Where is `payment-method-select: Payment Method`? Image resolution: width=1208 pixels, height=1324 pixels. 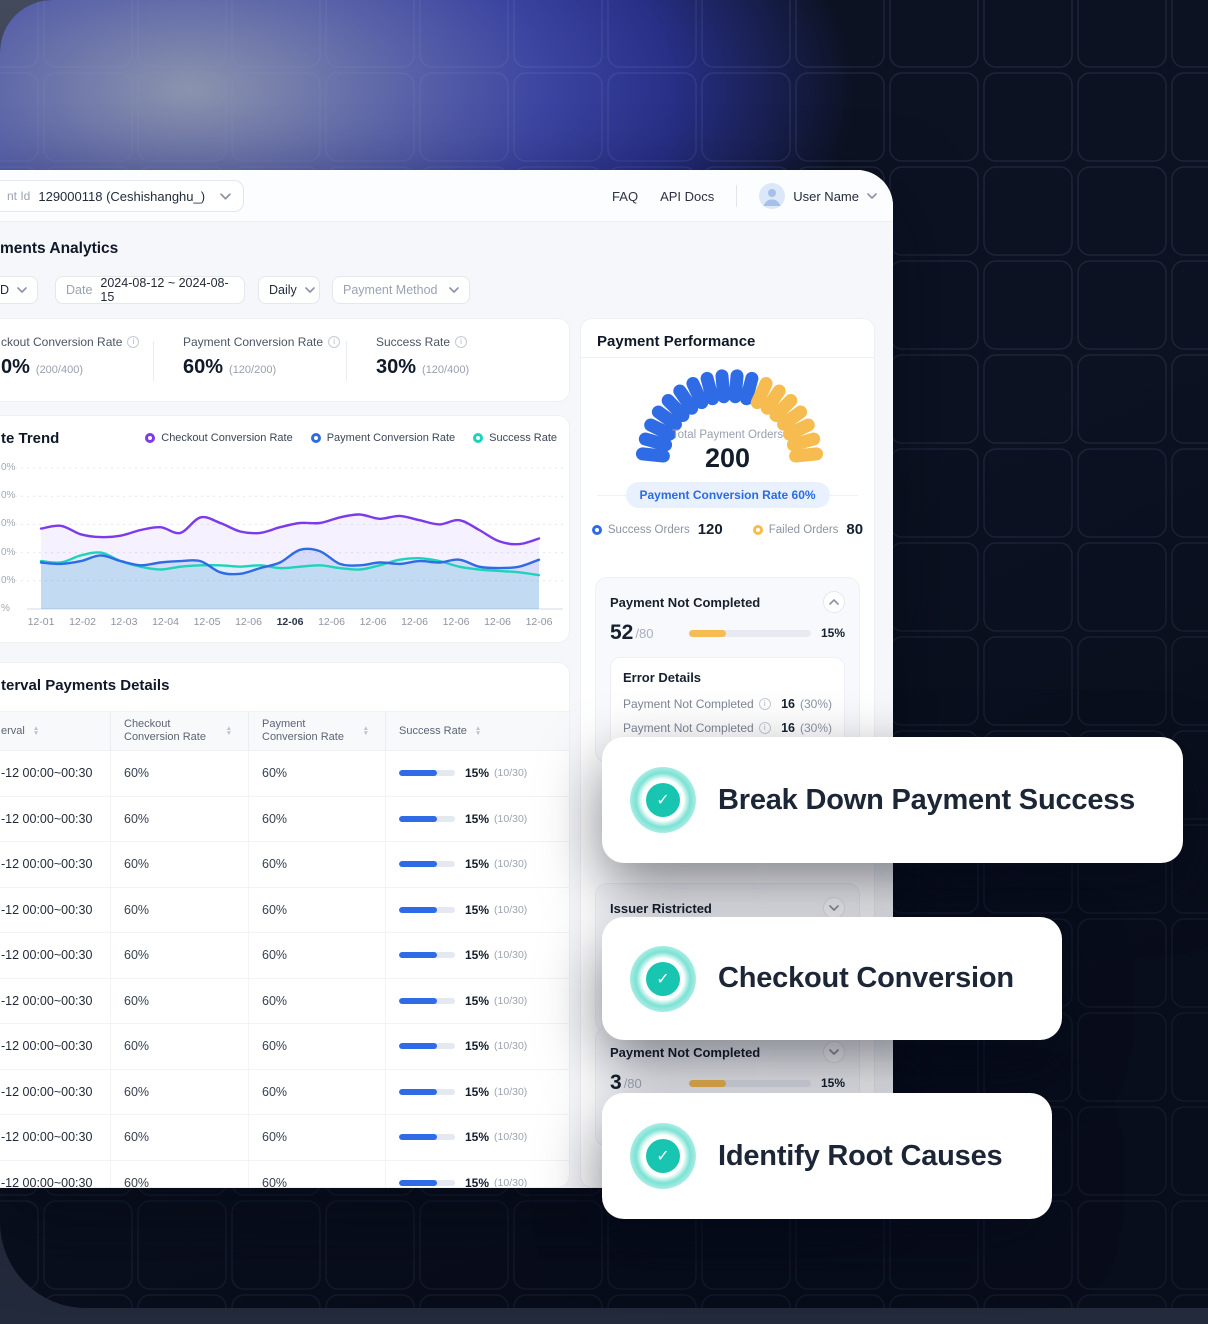
payment-method-select: Payment Method is located at coordinates (401, 290).